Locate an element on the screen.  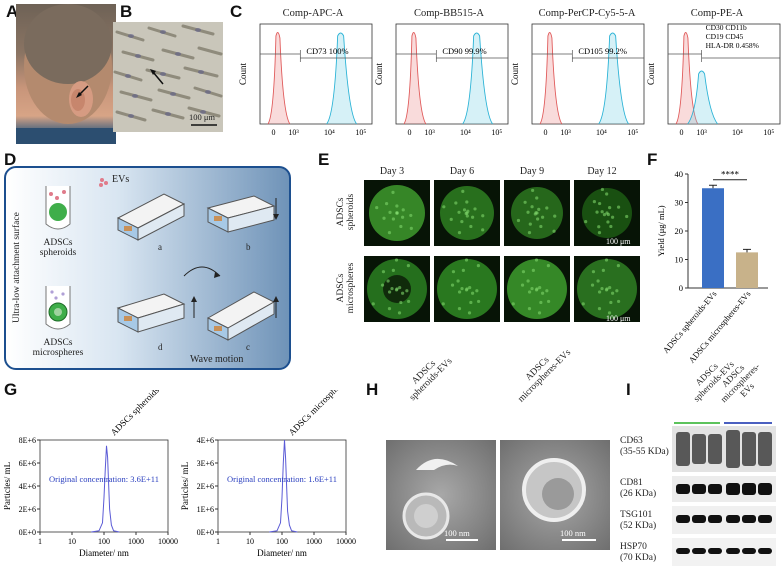
evs-legend-label: EVs is located at coordinates (121, 179).